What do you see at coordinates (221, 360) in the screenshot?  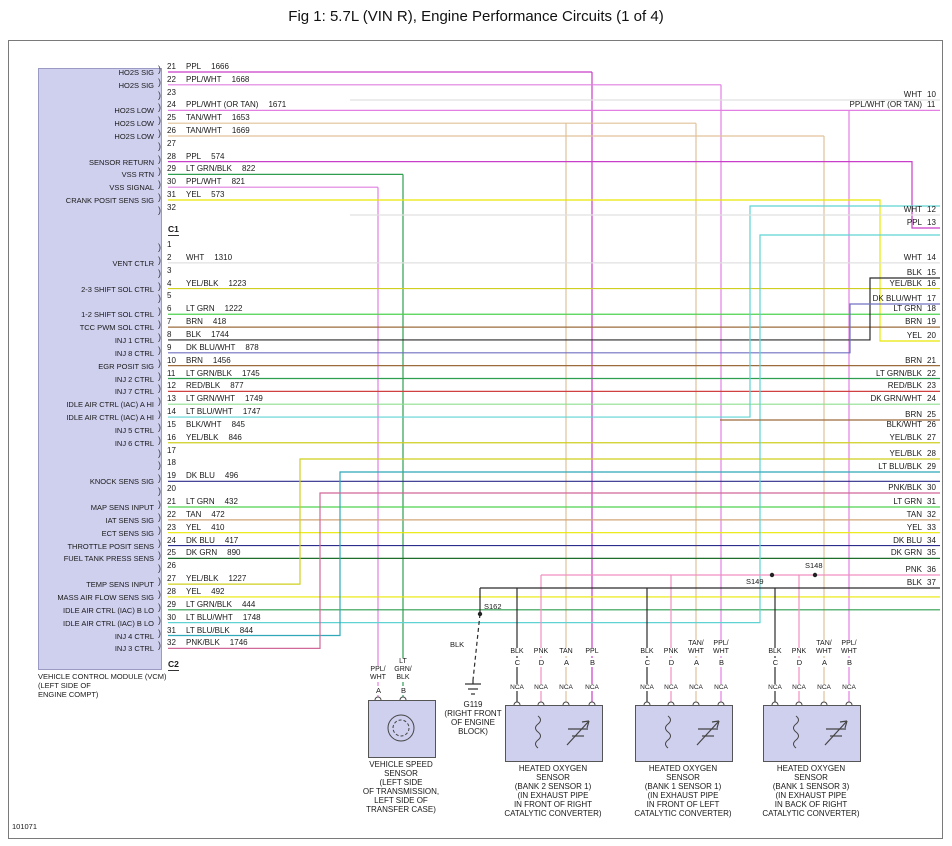 I see `circuit-number: 1456` at bounding box center [221, 360].